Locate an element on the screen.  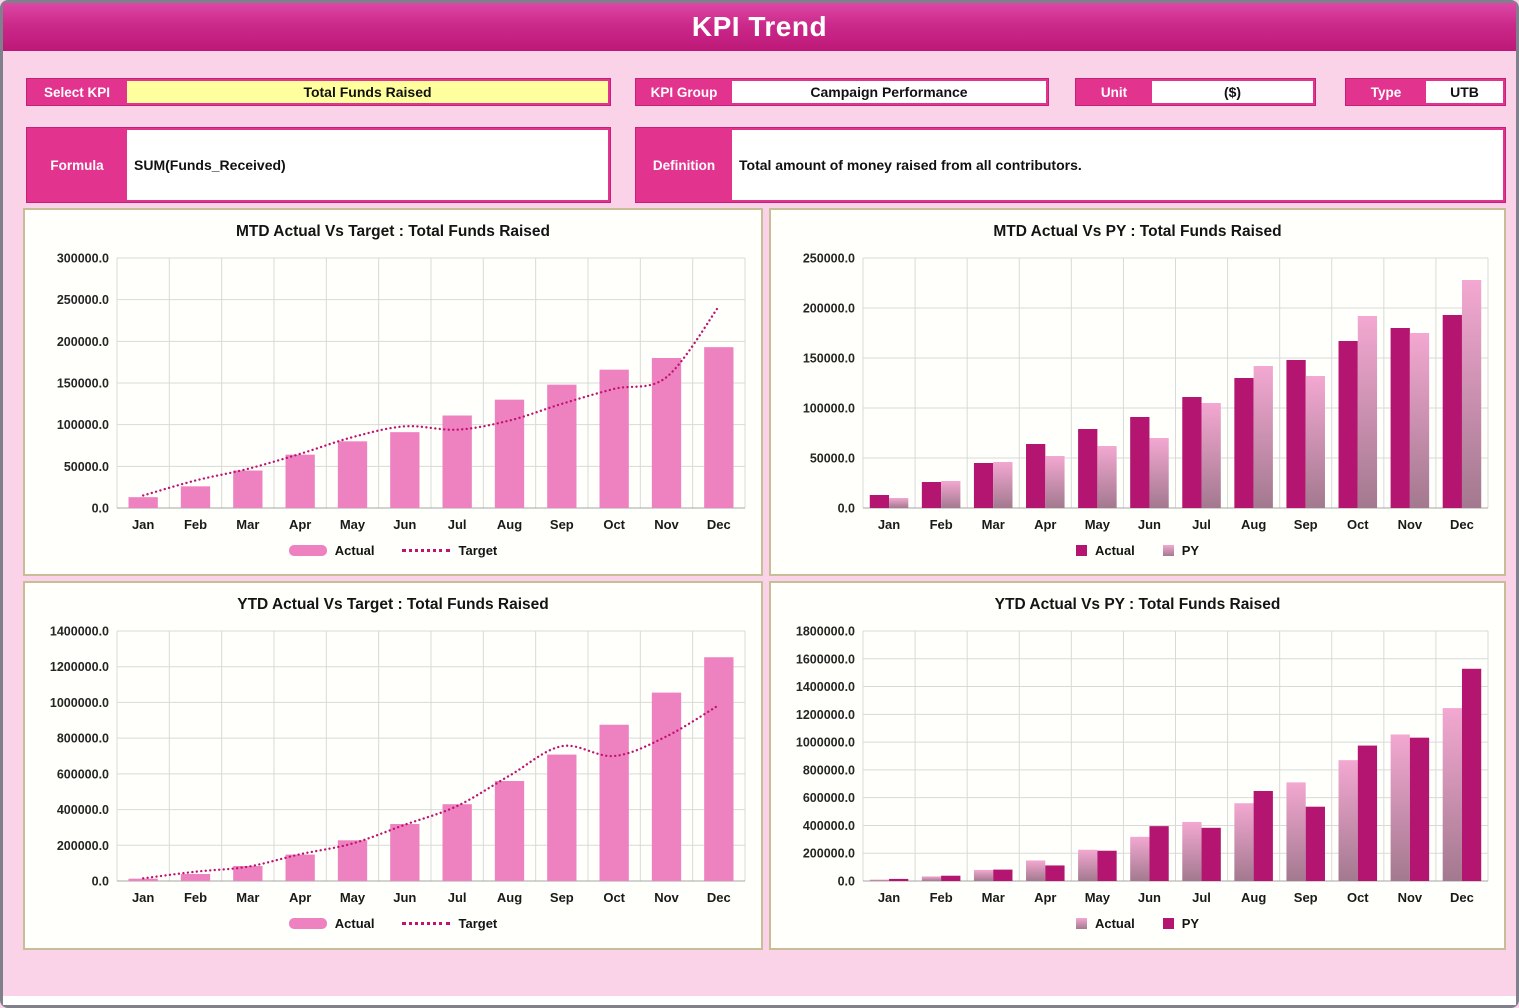
y-tick-label: 0.0 is located at coordinates (100, 882).